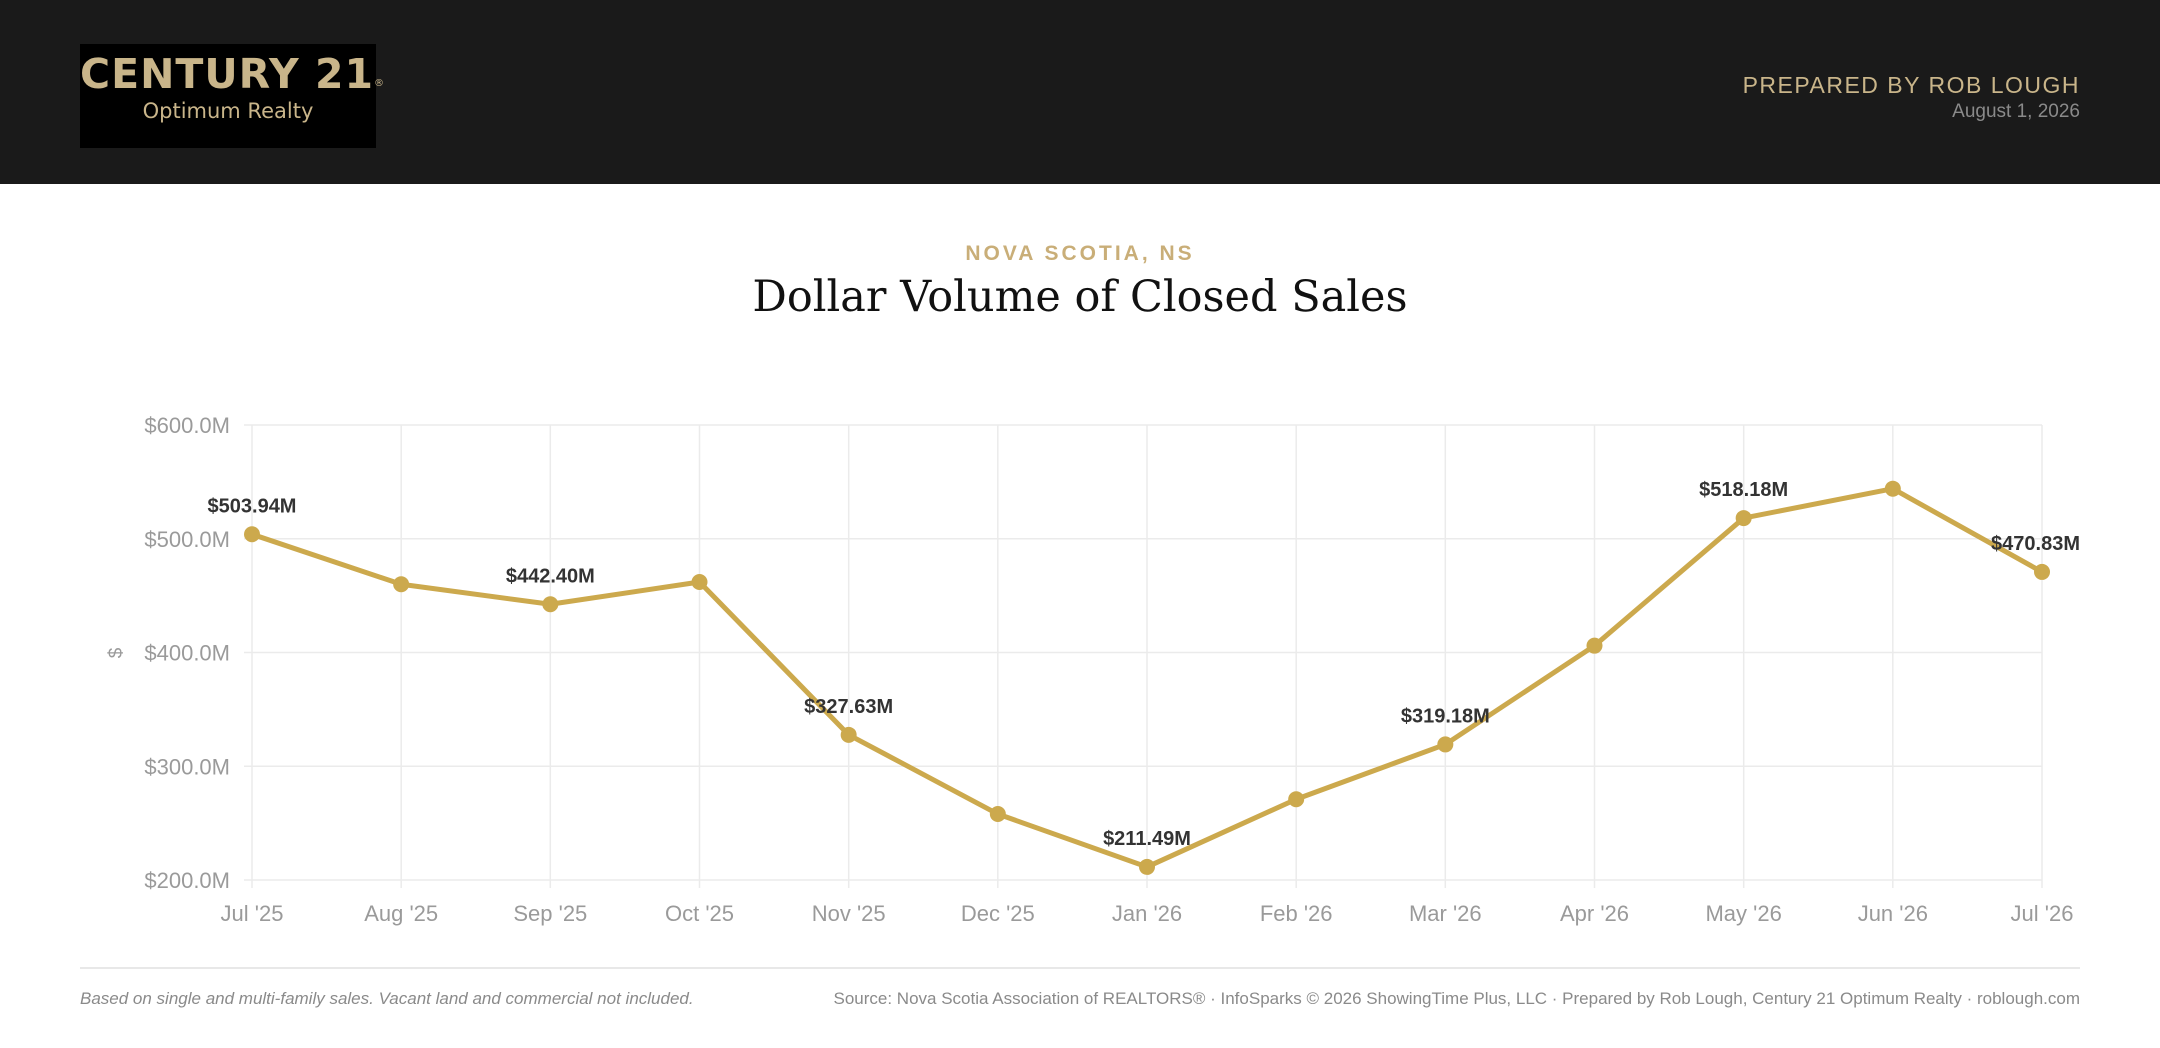 The width and height of the screenshot is (2160, 1048). What do you see at coordinates (1594, 913) in the screenshot?
I see `x-tick-label: Apr '26` at bounding box center [1594, 913].